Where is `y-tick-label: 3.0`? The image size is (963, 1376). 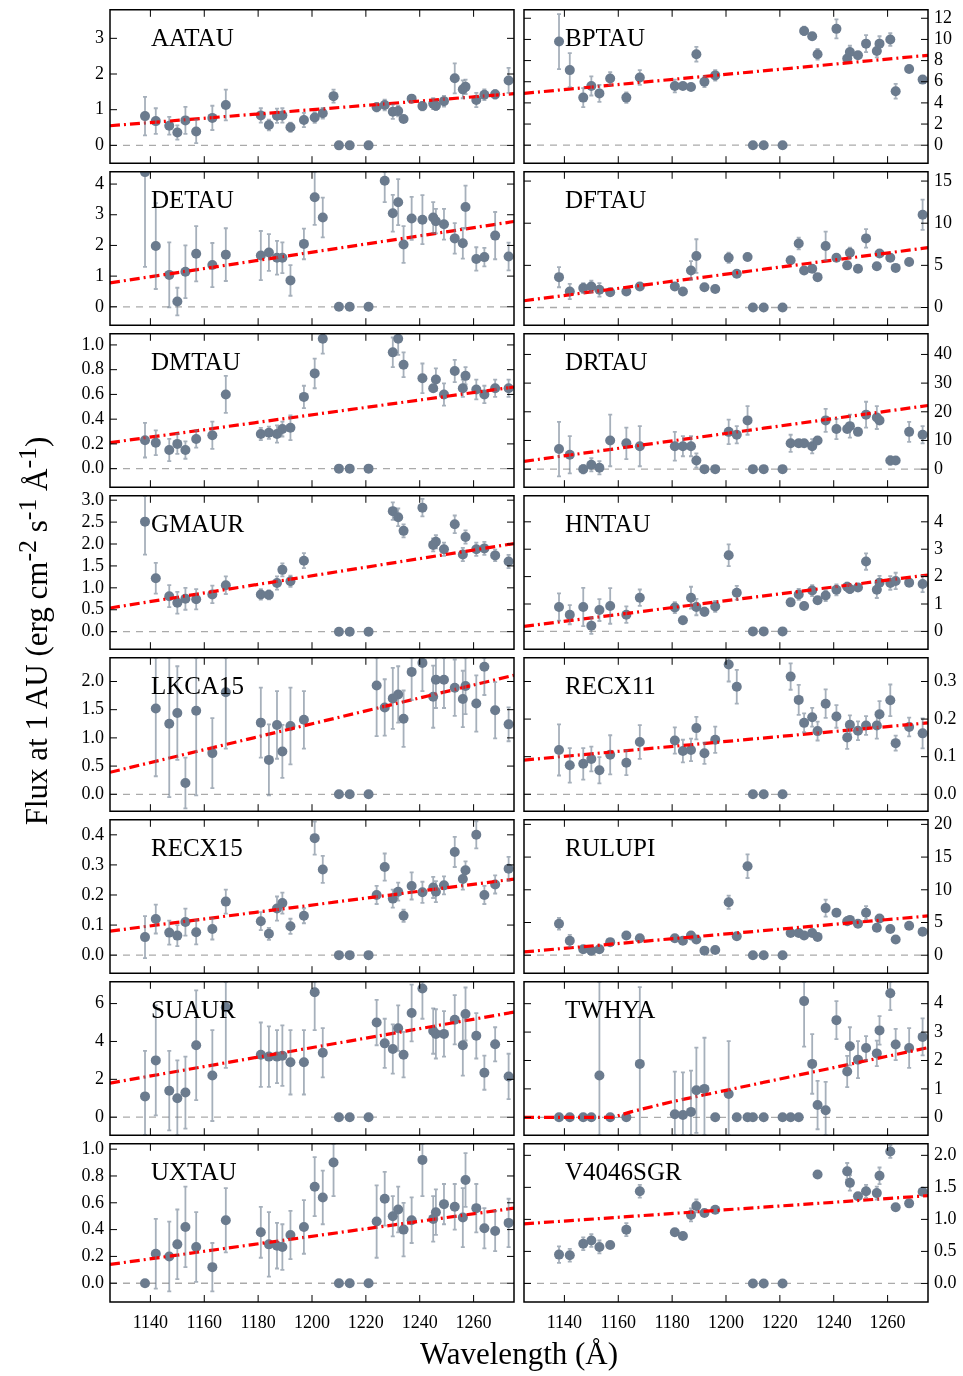 y-tick-label: 3.0 is located at coordinates (92, 498).